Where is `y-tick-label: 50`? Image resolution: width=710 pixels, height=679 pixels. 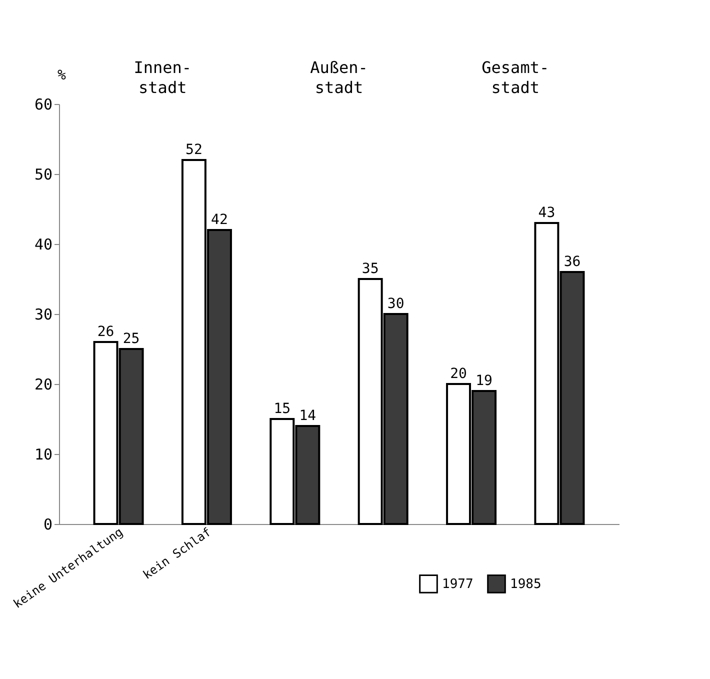
y-tick-label: 50 is located at coordinates (43, 175).